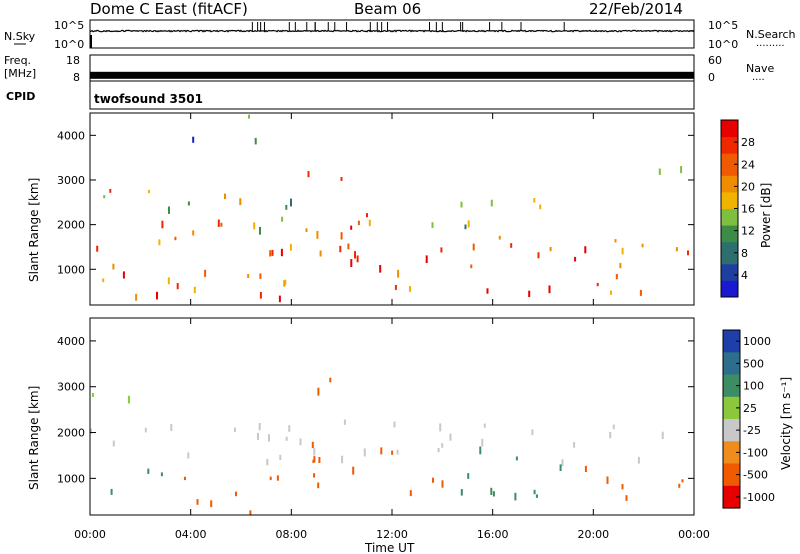 The image size is (800, 554). What do you see at coordinates (711, 77) in the screenshot?
I see `nave-tick-bottom: 0` at bounding box center [711, 77].